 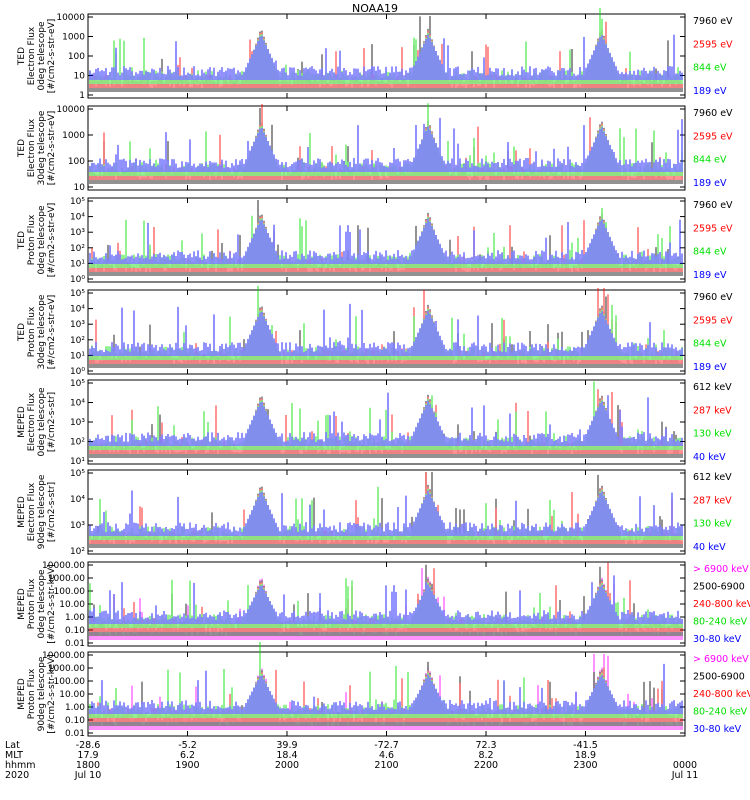 What do you see at coordinates (710, 367) in the screenshot?
I see `legend-entry: 189 eV` at bounding box center [710, 367].